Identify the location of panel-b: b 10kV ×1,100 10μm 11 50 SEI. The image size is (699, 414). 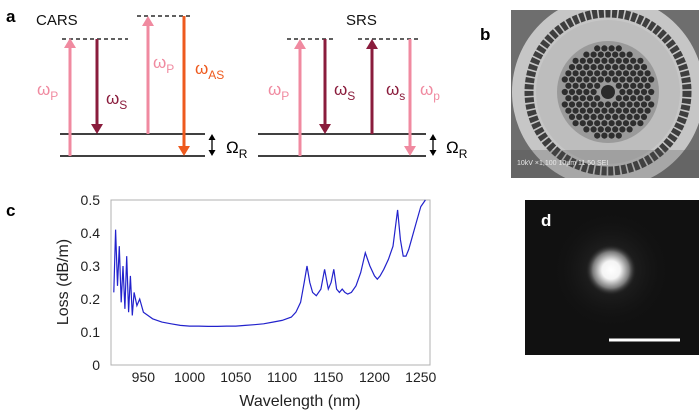
(589, 94).